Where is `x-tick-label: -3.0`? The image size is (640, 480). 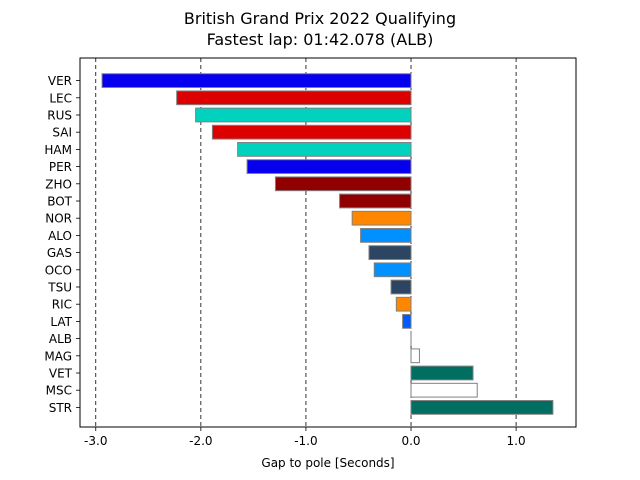
x-tick-label: -3.0 is located at coordinates (95, 441).